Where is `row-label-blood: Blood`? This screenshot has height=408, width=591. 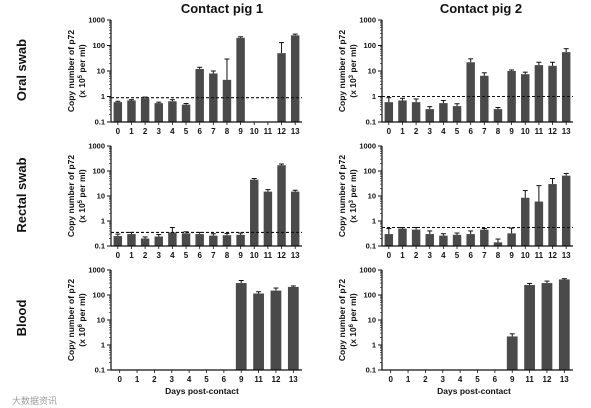 row-label-blood: Blood is located at coordinates (21, 318).